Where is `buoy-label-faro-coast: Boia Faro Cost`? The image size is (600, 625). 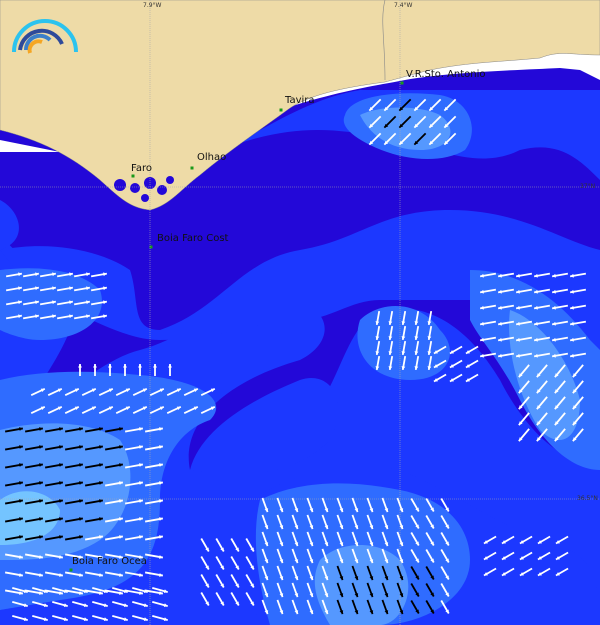 buoy-label-faro-coast: Boia Faro Cost is located at coordinates (193, 238).